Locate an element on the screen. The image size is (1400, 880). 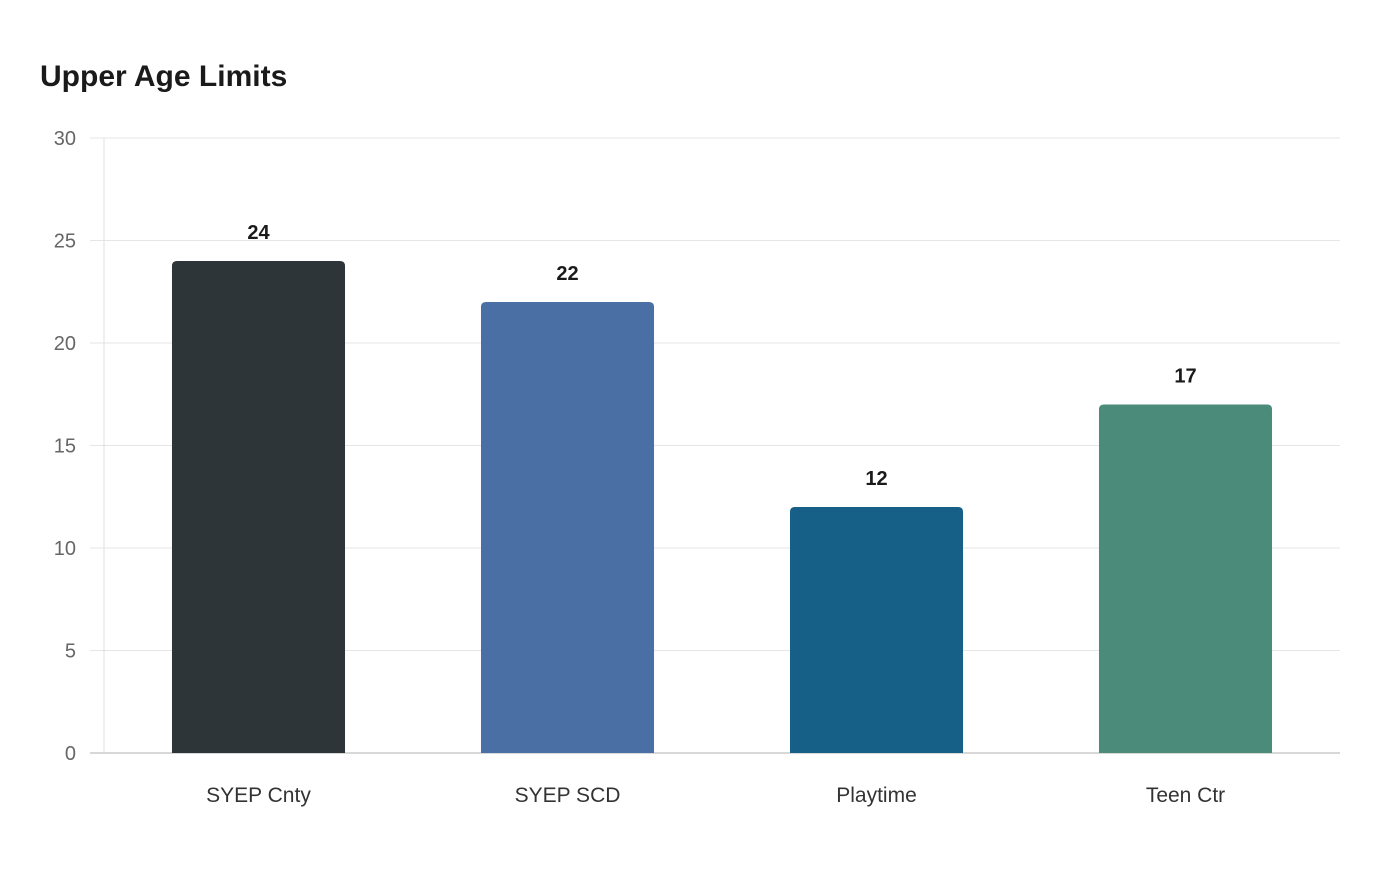
data-label: 17 is located at coordinates (1185, 377).